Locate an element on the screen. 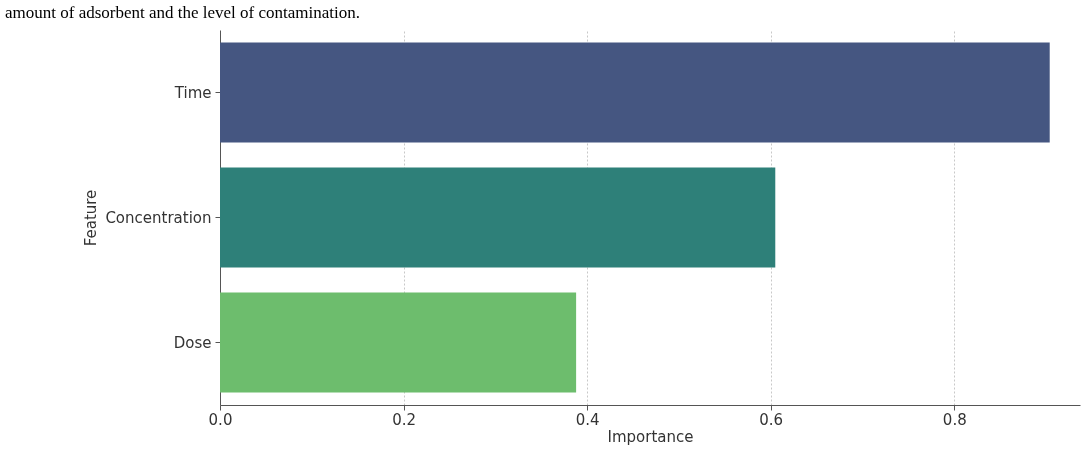 This screenshot has width=1086, height=452. x-tick-label: 0.6 is located at coordinates (771, 419).